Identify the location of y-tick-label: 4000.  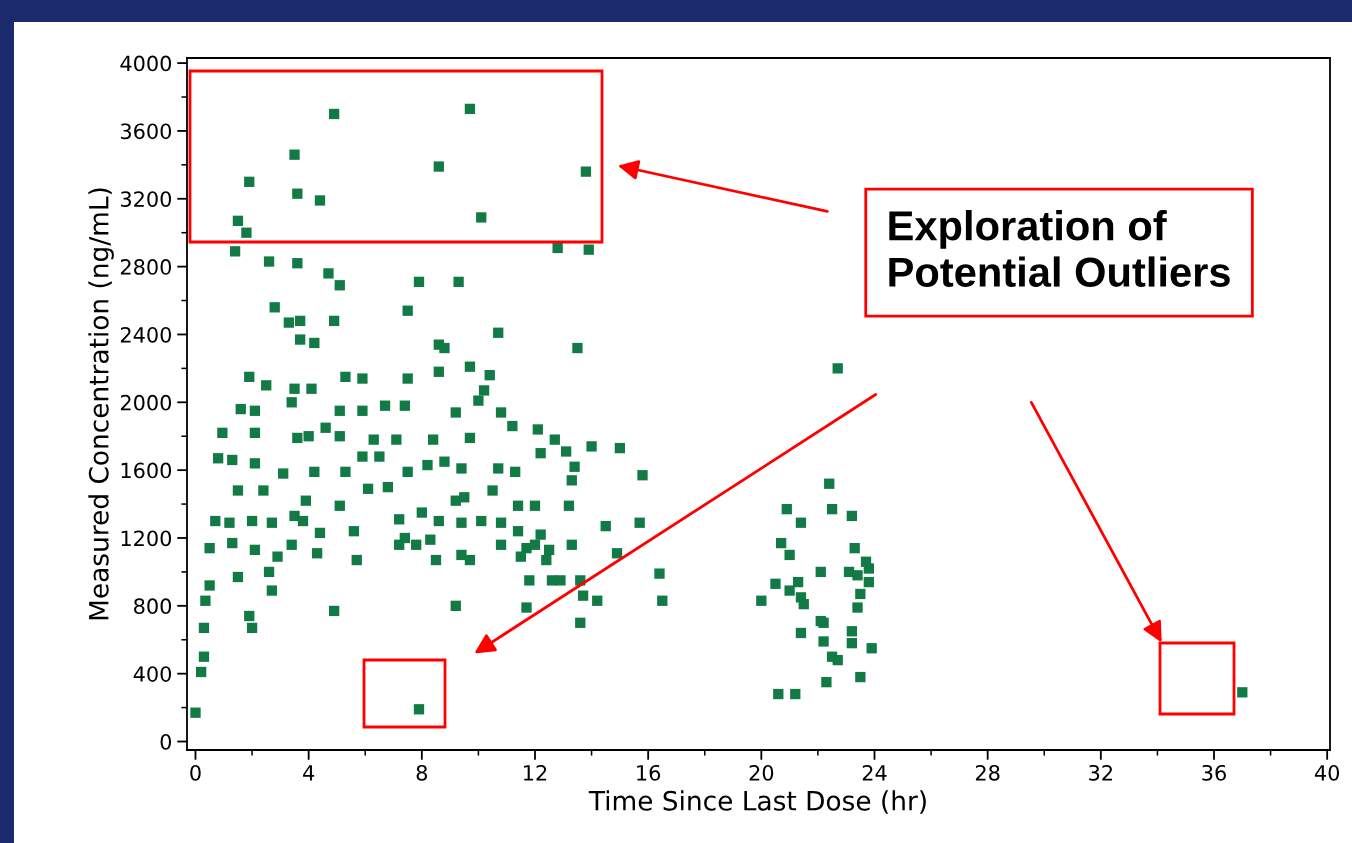
(146, 63).